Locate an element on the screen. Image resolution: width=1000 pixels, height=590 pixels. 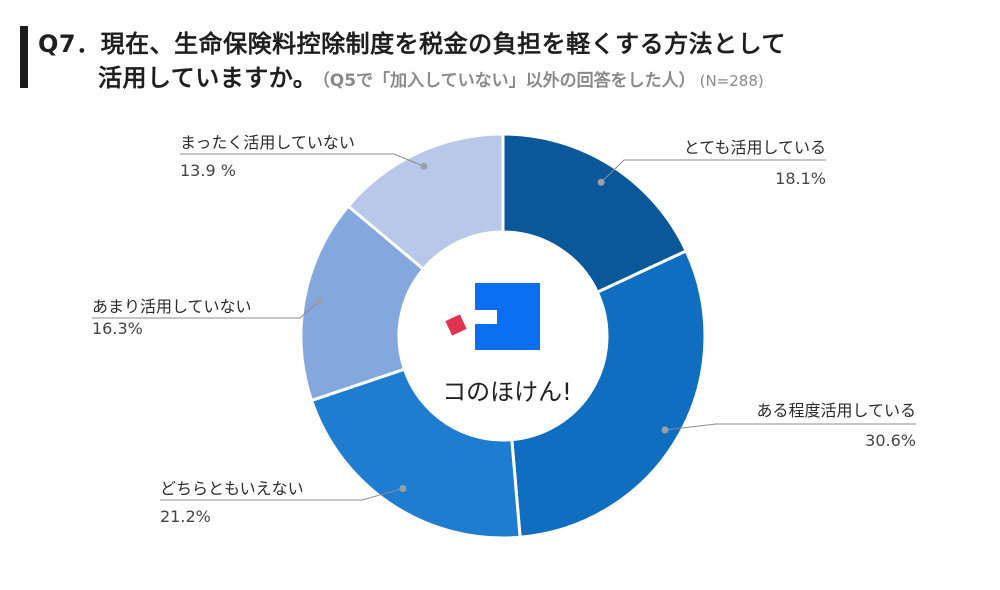
chart-subtitle-condition: （Q5で「加入していない」以外の回答をした人） is located at coordinates (508, 81).